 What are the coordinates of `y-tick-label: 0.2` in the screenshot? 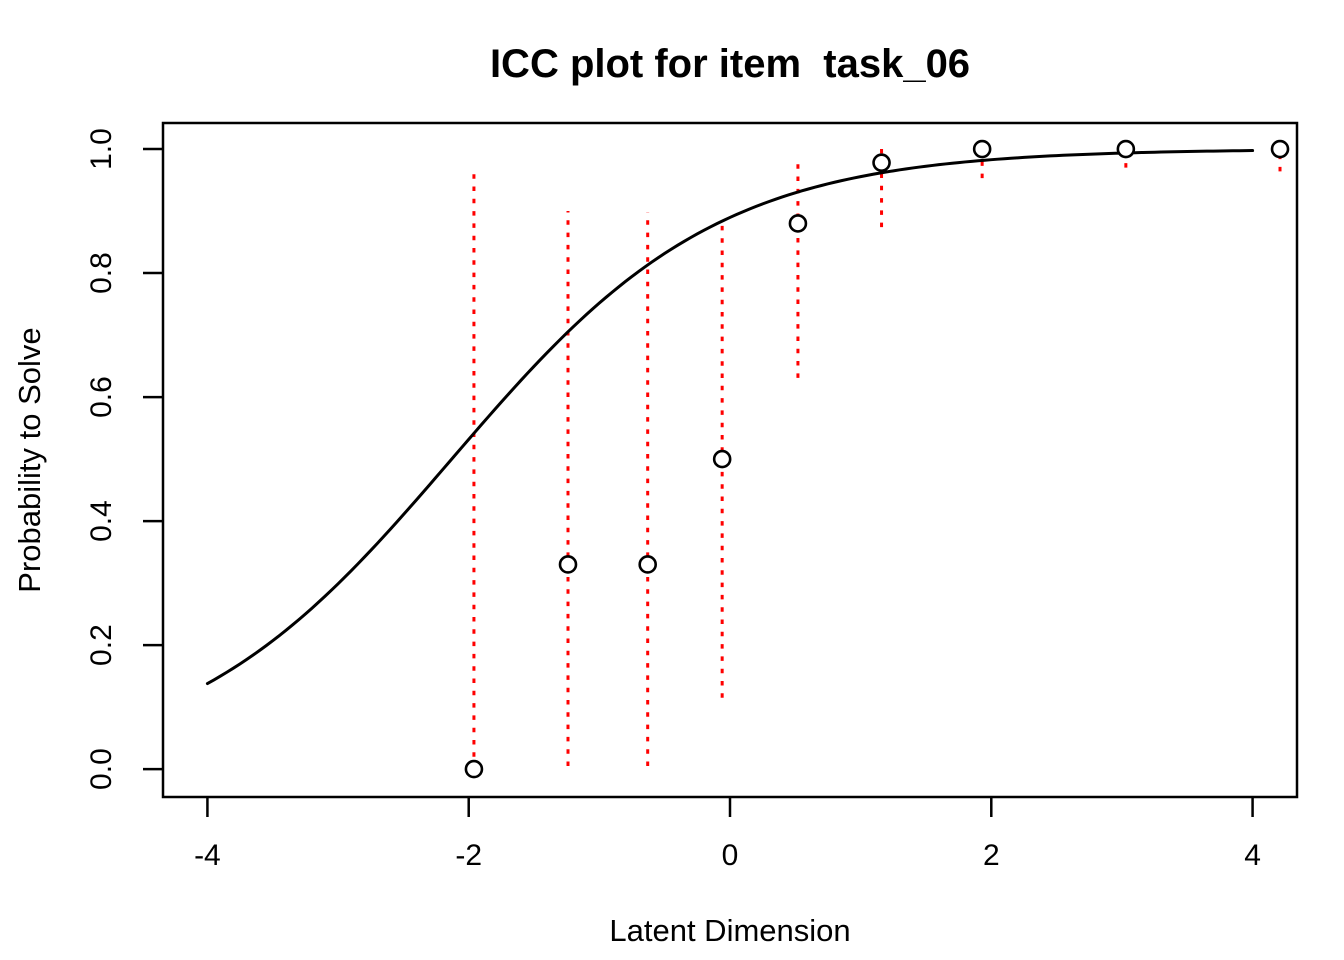 It's located at (101, 645).